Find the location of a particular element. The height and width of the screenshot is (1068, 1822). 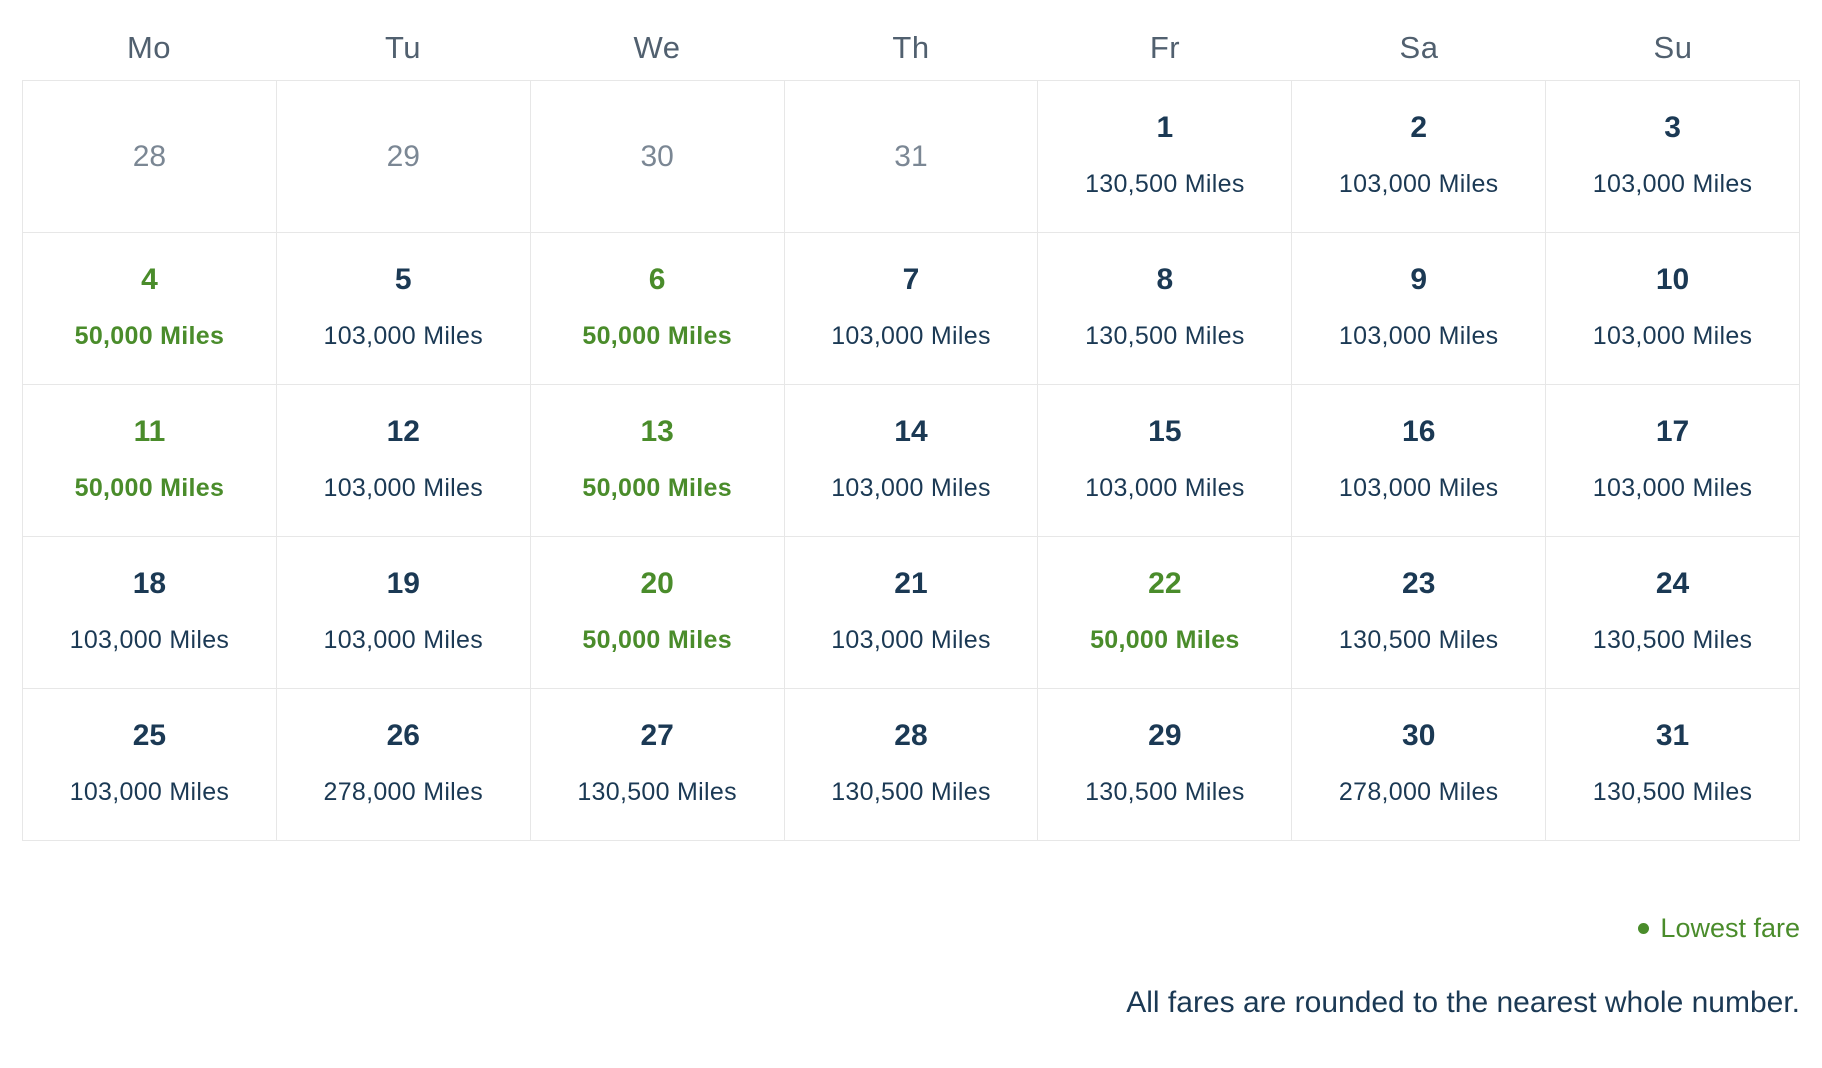

calendar-day-cell: 28 130,500 Miles is located at coordinates (911, 765).